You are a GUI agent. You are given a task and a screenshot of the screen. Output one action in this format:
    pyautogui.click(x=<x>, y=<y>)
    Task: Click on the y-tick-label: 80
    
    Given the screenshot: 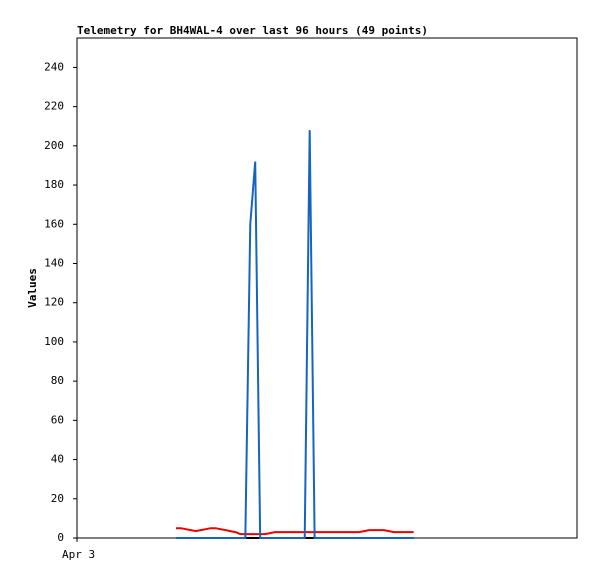 What is the action you would take?
    pyautogui.click(x=57, y=380)
    